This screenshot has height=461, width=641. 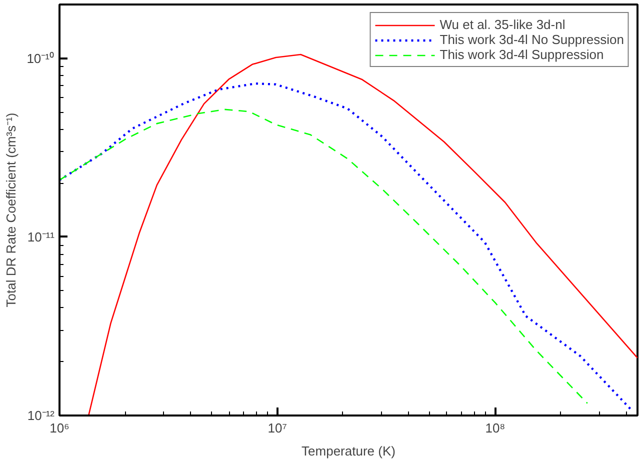 I want to click on y-axis-title: Total DR Rate Coefficient (cm³s⁻¹), so click(x=11, y=210).